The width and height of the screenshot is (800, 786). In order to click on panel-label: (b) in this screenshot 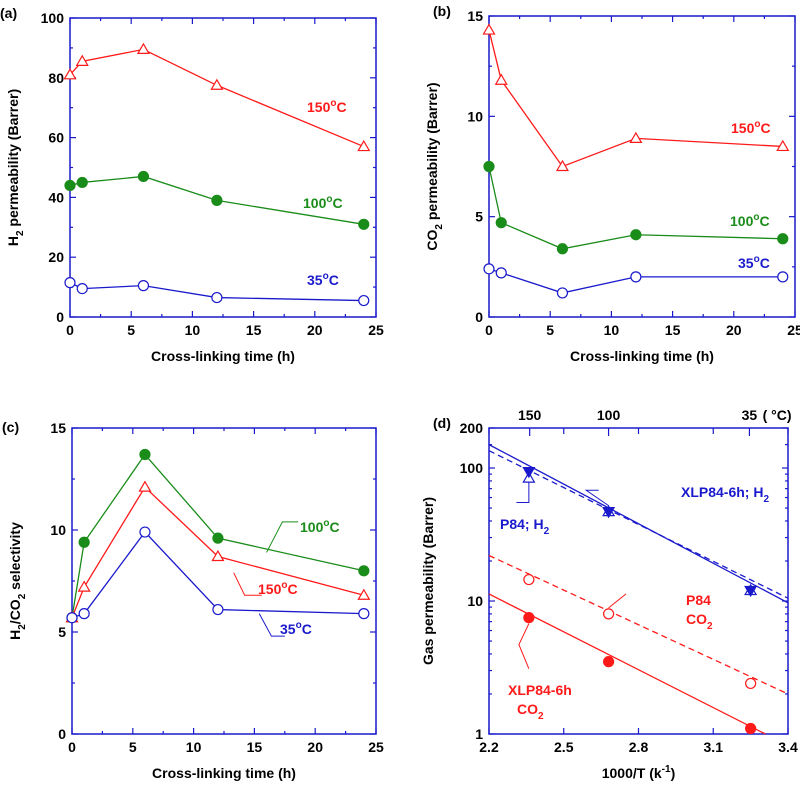, I will do `click(442, 11)`.